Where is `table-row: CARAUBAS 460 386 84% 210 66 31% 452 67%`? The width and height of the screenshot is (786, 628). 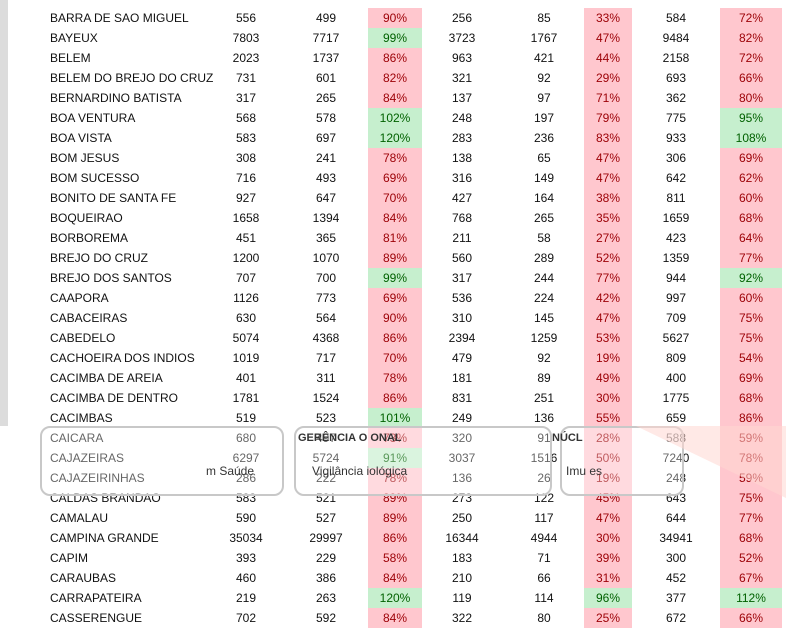
table-row: CARAUBAS 460 386 84% 210 66 31% 452 67% is located at coordinates (393, 578).